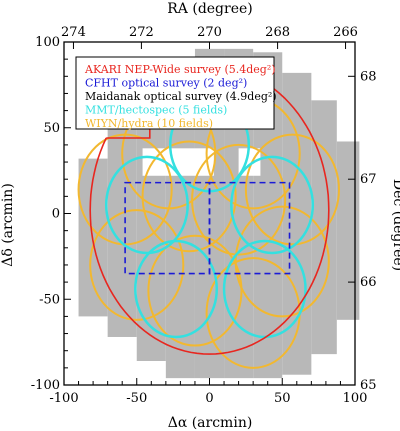  I want to click on dec-axis-title: Dec (degree), so click(395, 225).